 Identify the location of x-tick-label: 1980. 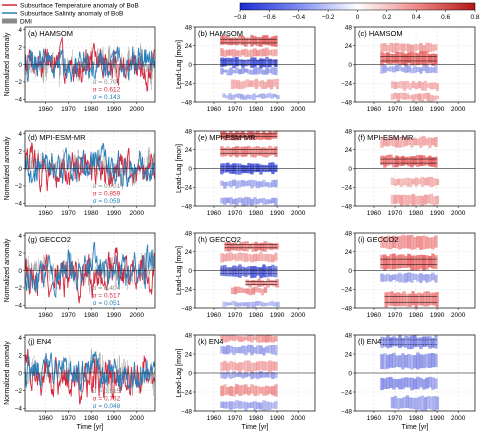
(256, 315).